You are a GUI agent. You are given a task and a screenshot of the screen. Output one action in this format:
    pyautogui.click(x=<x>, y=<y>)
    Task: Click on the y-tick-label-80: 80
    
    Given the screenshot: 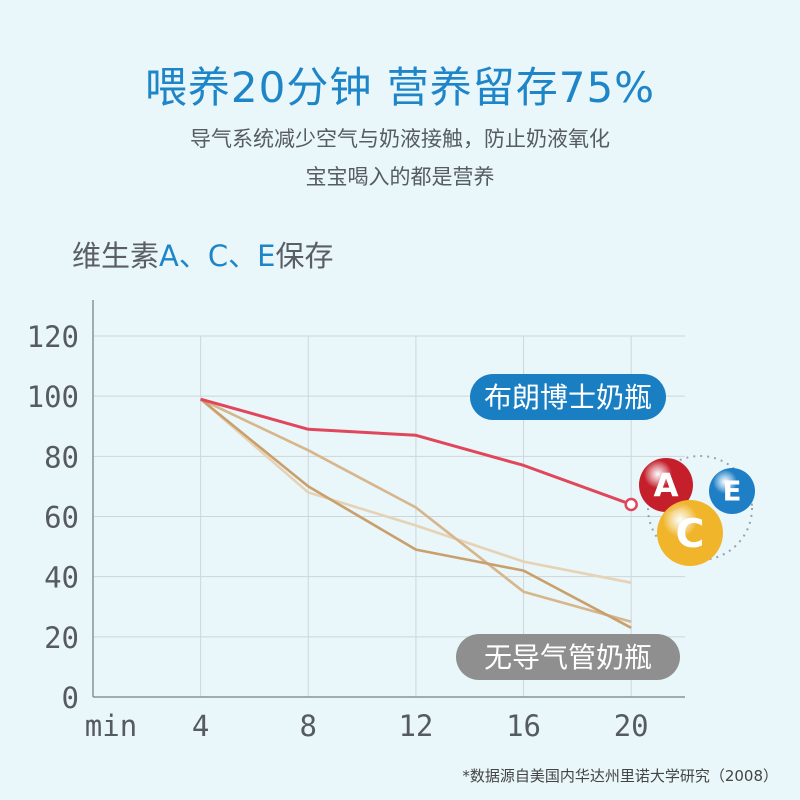 What is the action you would take?
    pyautogui.click(x=61, y=457)
    